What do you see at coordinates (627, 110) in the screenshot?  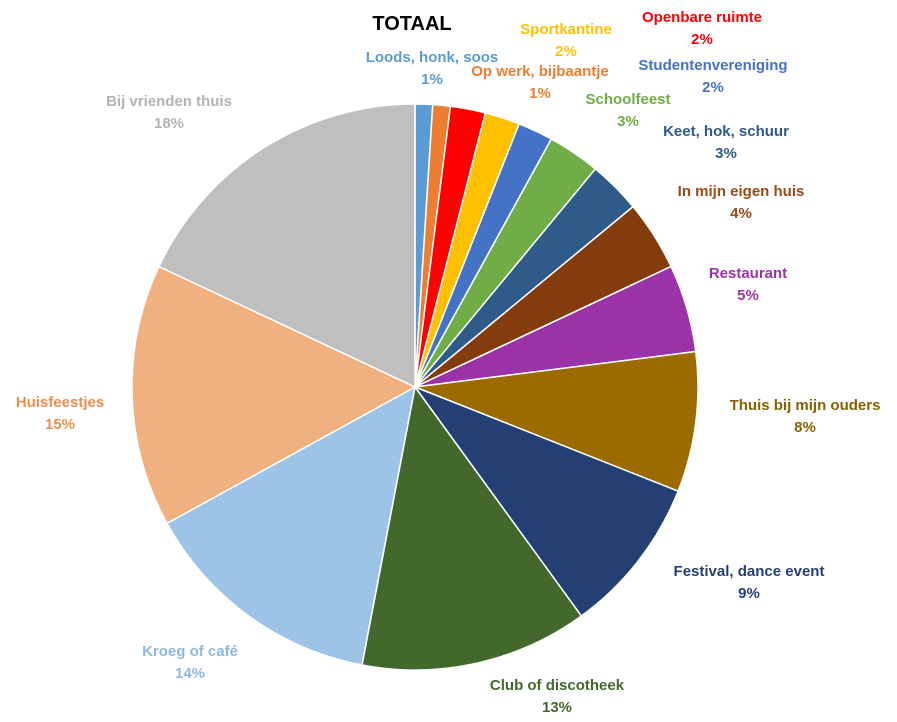 I see `slice-label: Schoolfeest 3%` at bounding box center [627, 110].